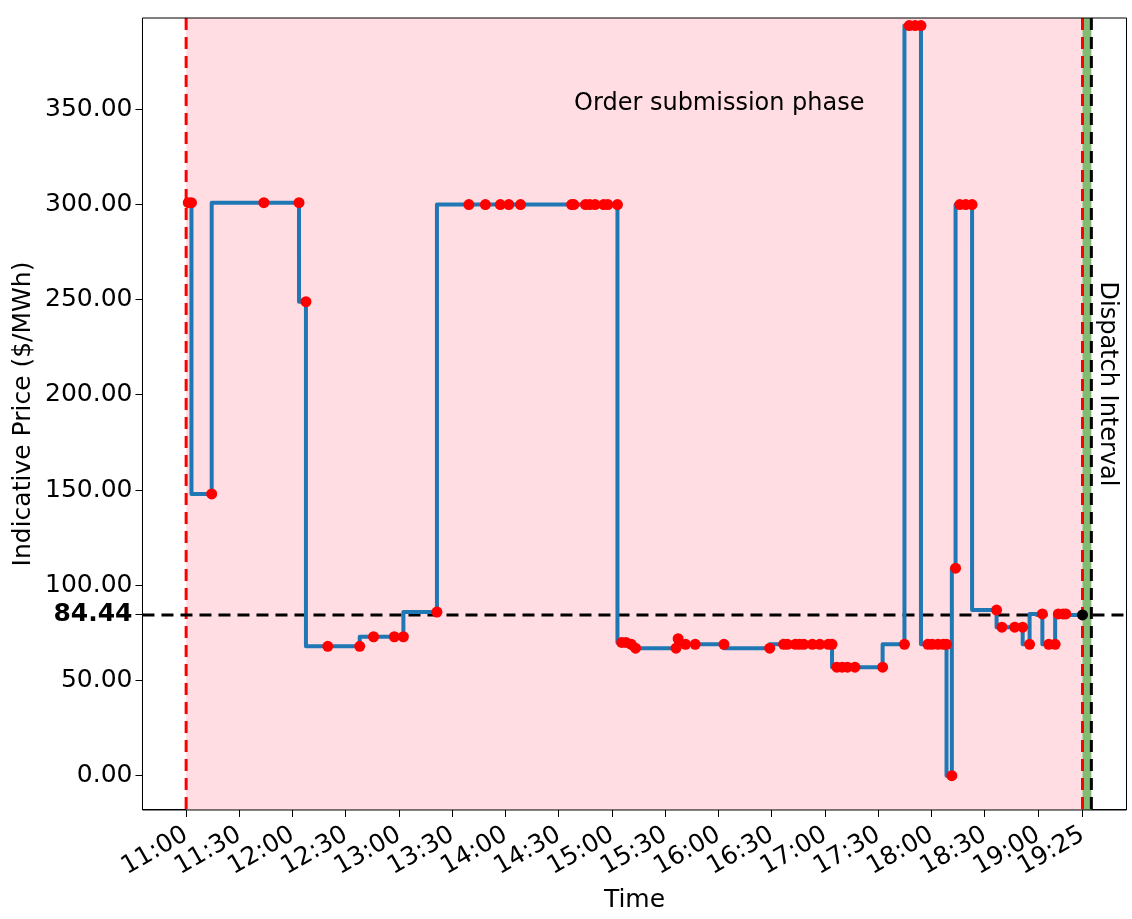 The width and height of the screenshot is (1132, 919). Describe the element at coordinates (104, 774) in the screenshot. I see `y-tick-label: 0.00` at that location.